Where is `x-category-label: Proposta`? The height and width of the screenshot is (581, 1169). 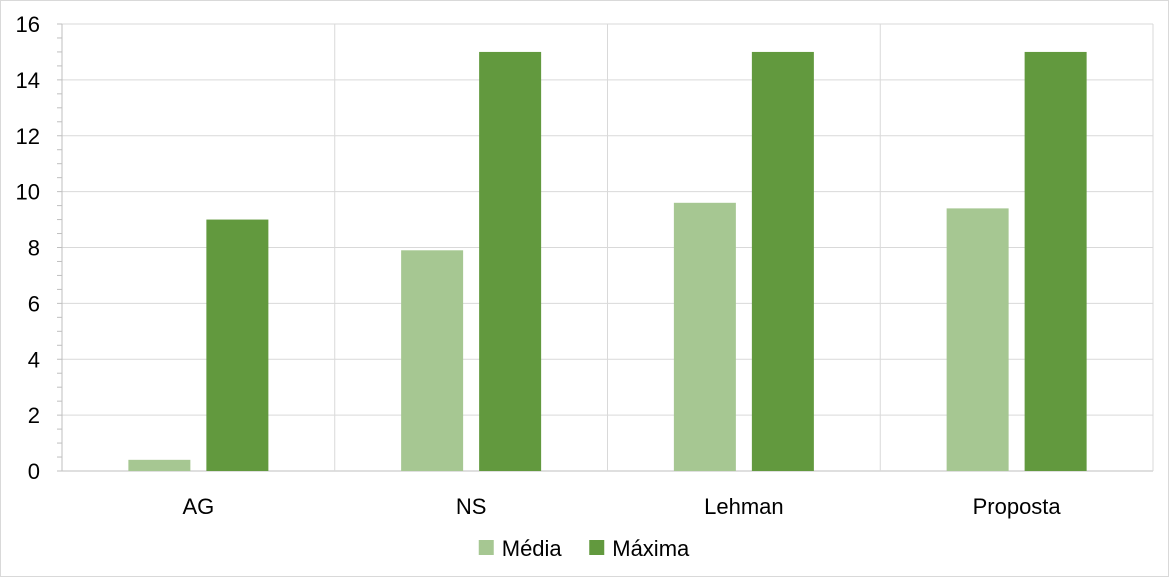
x-category-label: Proposta is located at coordinates (1017, 506).